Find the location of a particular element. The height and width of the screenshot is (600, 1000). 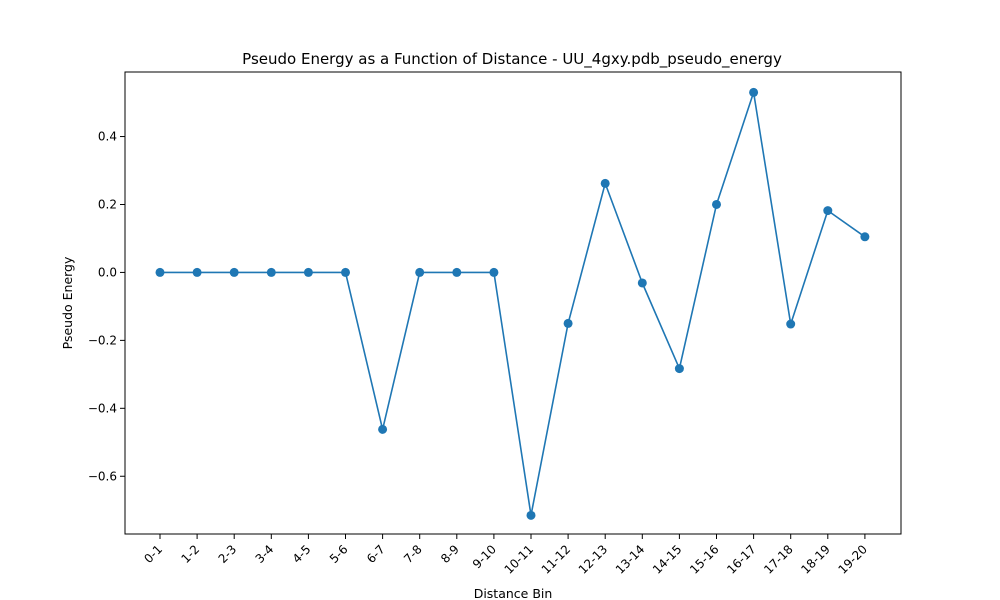

y-tick-label: −0.6 is located at coordinates (102, 476).